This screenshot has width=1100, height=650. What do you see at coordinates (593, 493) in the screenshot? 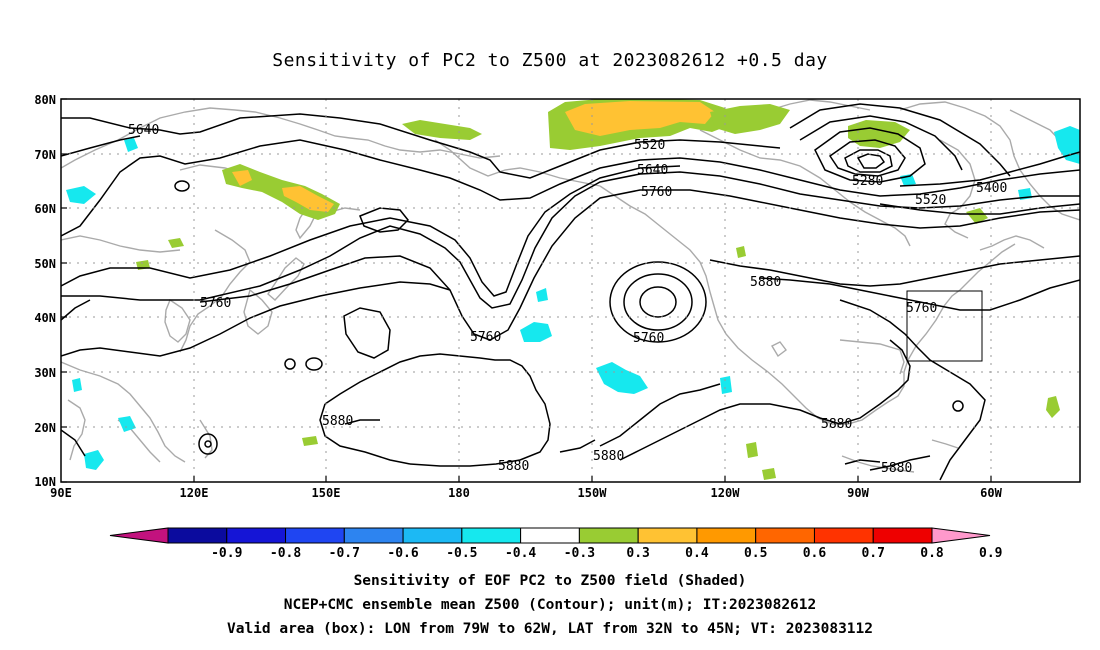
I see `lon-label: 150W` at bounding box center [593, 493].